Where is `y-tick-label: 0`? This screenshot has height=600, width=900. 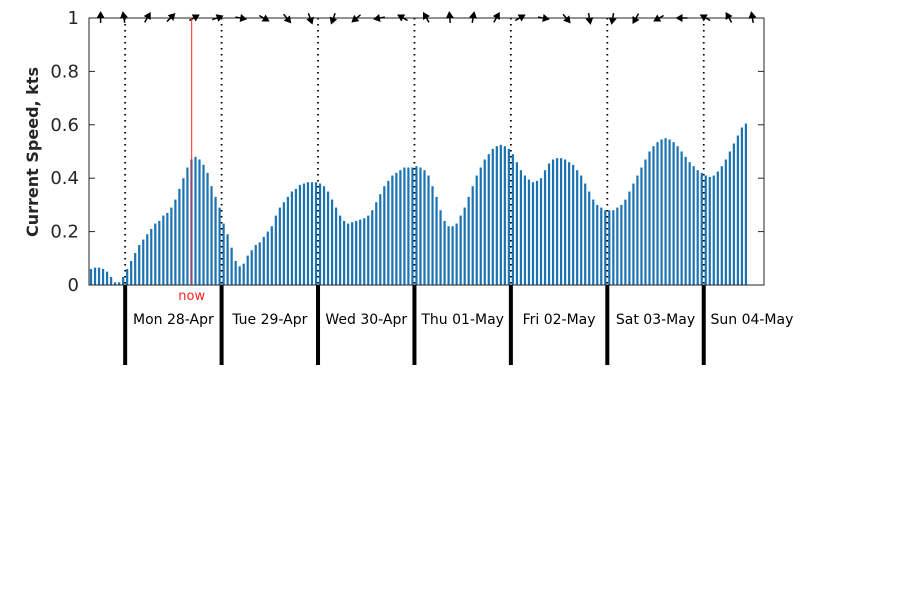 y-tick-label: 0 is located at coordinates (73, 285).